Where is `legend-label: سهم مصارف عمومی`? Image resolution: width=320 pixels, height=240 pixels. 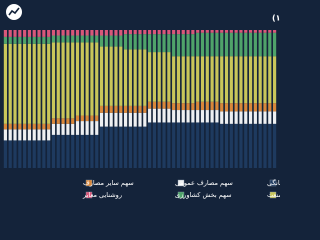
legend-label: سهم مصارف عمومی is located at coordinates (204, 183).